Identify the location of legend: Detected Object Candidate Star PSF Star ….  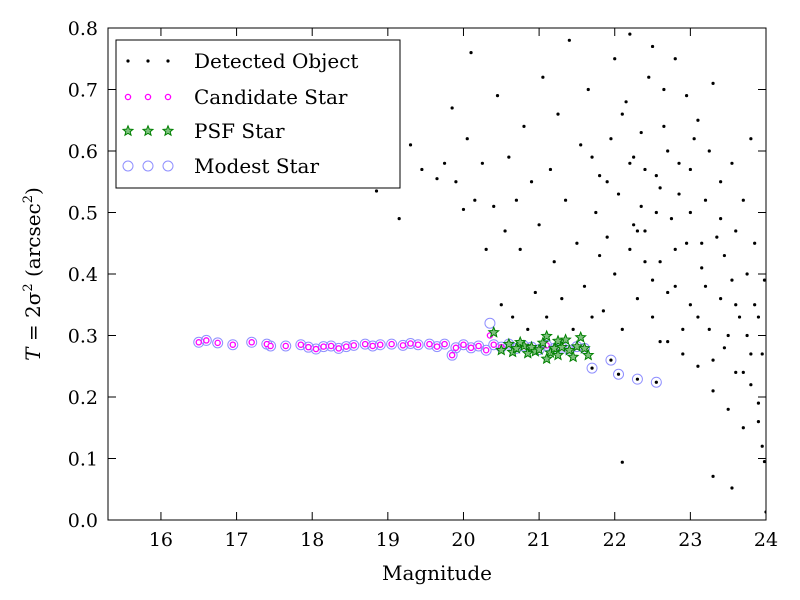
(258, 114).